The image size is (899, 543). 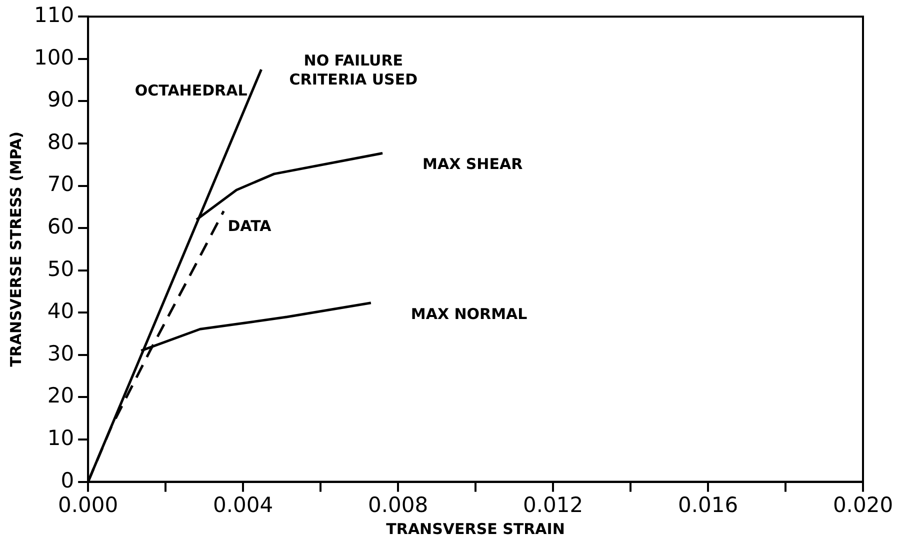 I want to click on y-tick-label: 50, so click(x=60, y=268).